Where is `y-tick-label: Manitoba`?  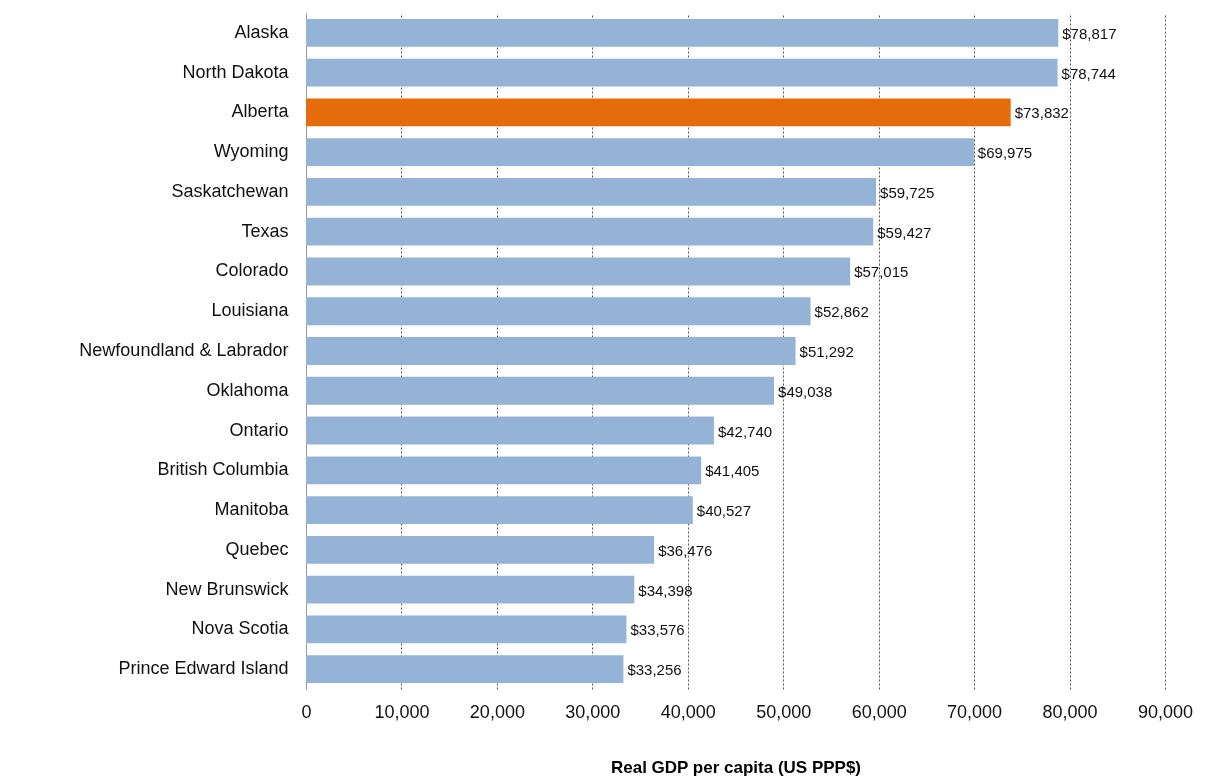 y-tick-label: Manitoba is located at coordinates (252, 509).